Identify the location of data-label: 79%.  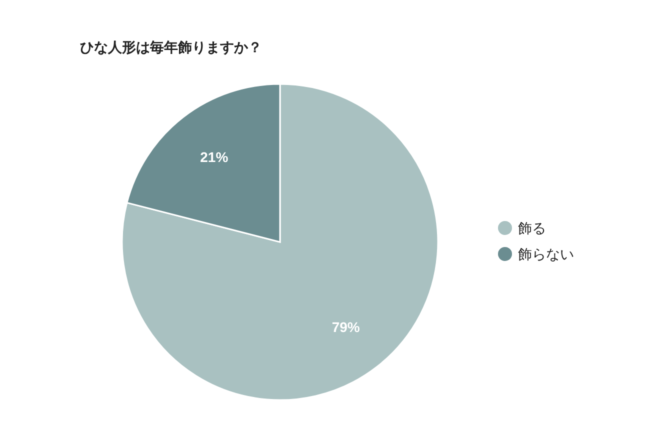
(346, 326).